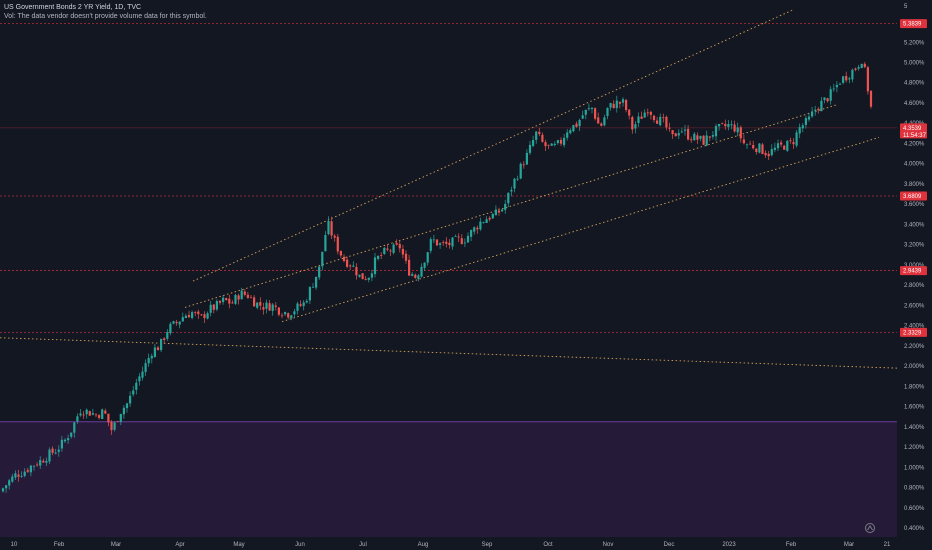 Image resolution: width=932 pixels, height=550 pixels. What do you see at coordinates (914, 43) in the screenshot?
I see `y-tick-label: 5.200%` at bounding box center [914, 43].